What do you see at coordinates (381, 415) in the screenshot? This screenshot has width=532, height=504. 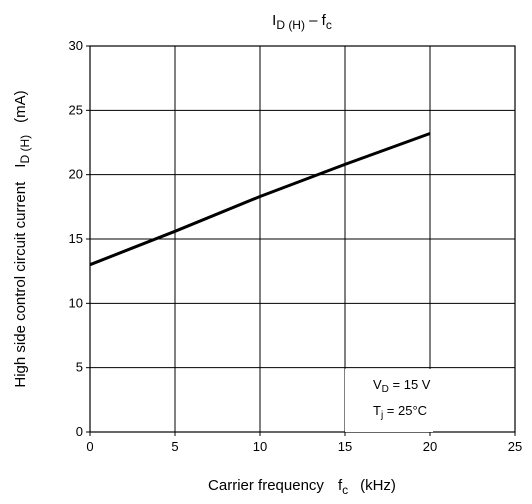 I see `condition-tj-sub: j` at bounding box center [381, 415].